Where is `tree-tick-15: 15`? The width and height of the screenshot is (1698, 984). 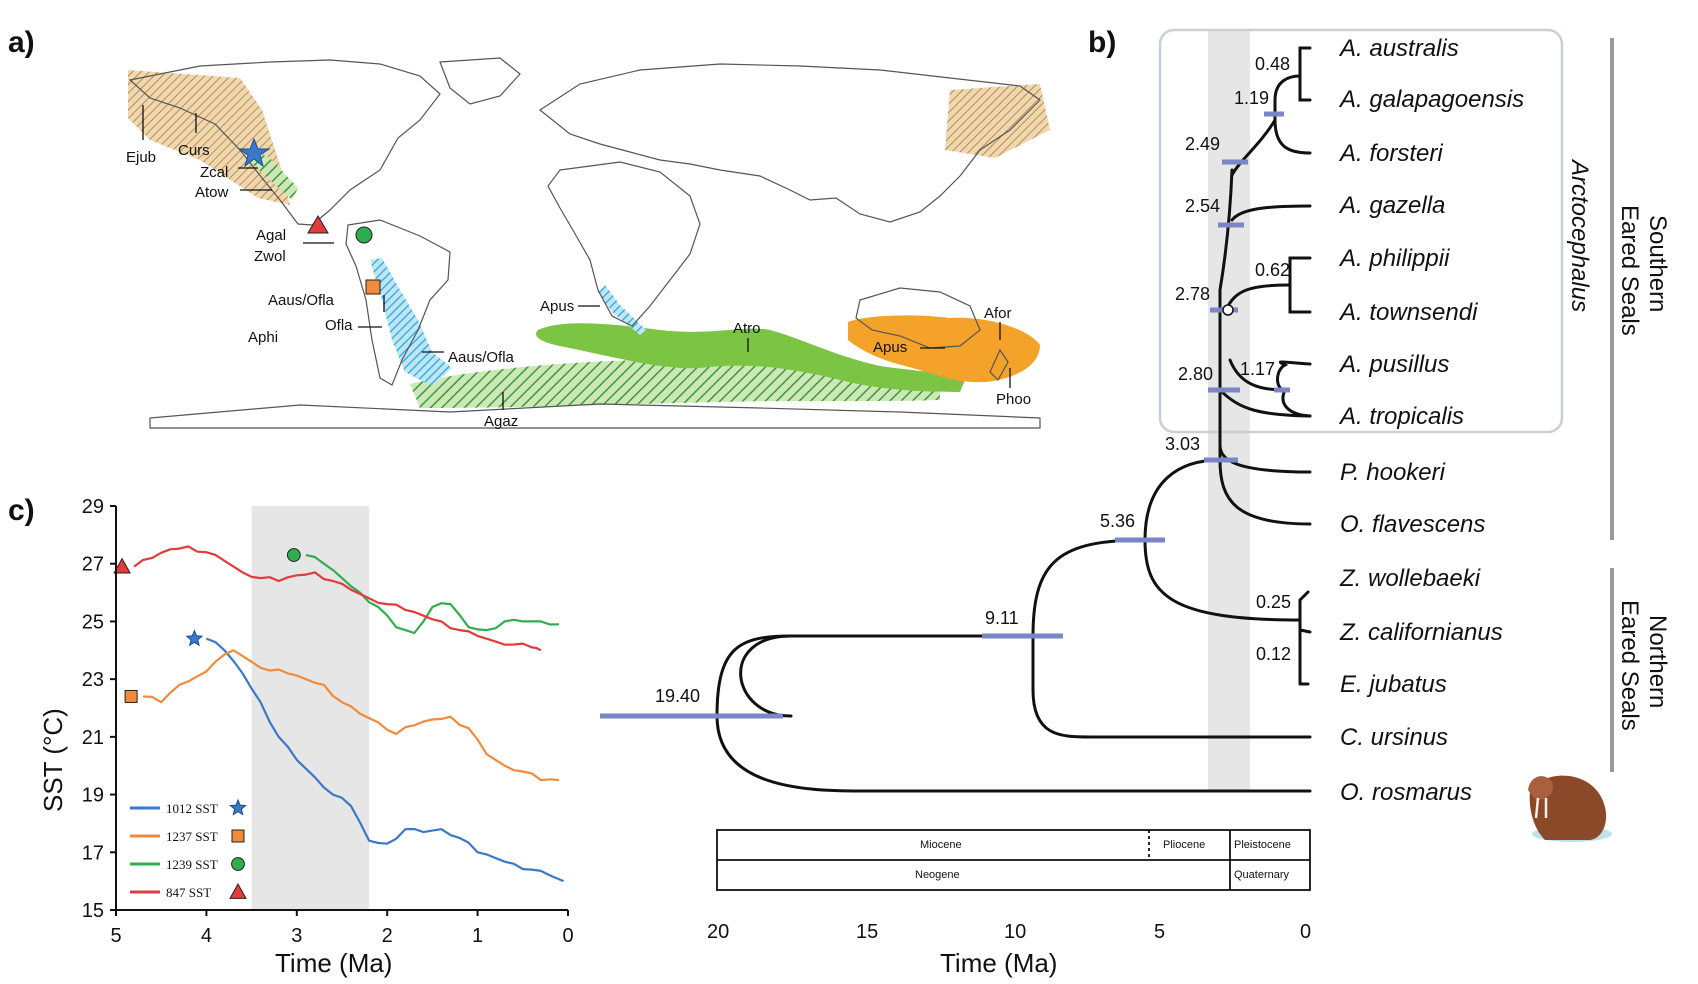 tree-tick-15: 15 is located at coordinates (867, 932).